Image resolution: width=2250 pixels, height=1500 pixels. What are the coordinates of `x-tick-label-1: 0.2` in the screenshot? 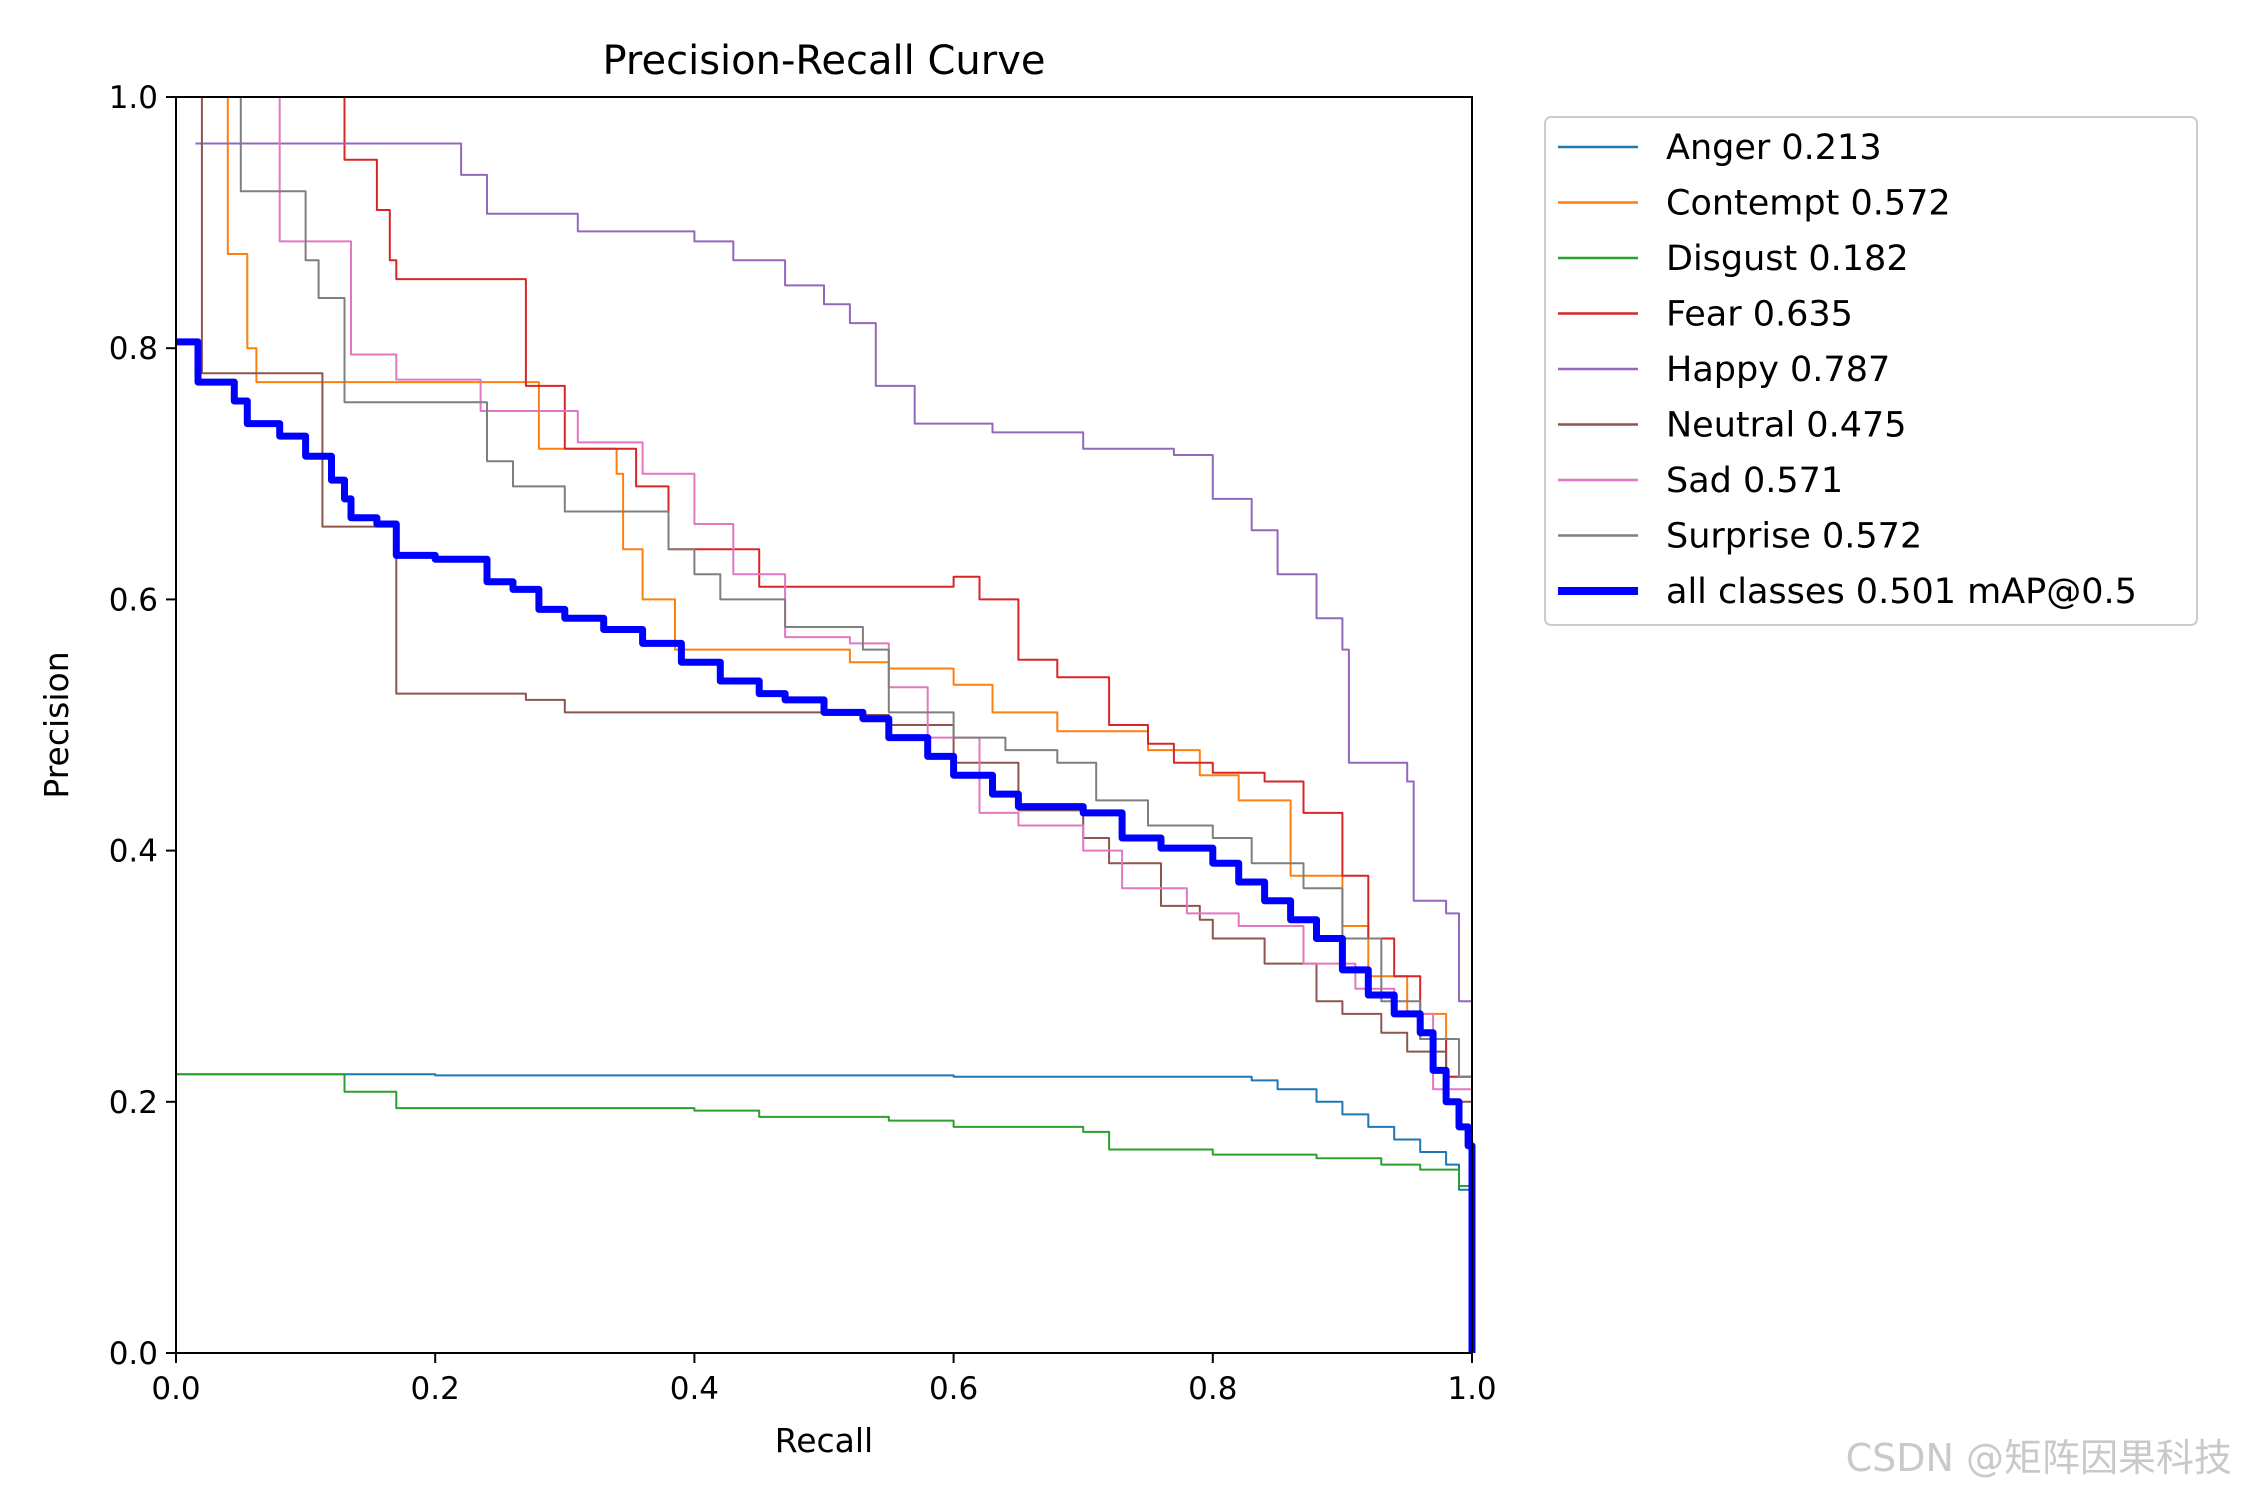 It's located at (435, 1389).